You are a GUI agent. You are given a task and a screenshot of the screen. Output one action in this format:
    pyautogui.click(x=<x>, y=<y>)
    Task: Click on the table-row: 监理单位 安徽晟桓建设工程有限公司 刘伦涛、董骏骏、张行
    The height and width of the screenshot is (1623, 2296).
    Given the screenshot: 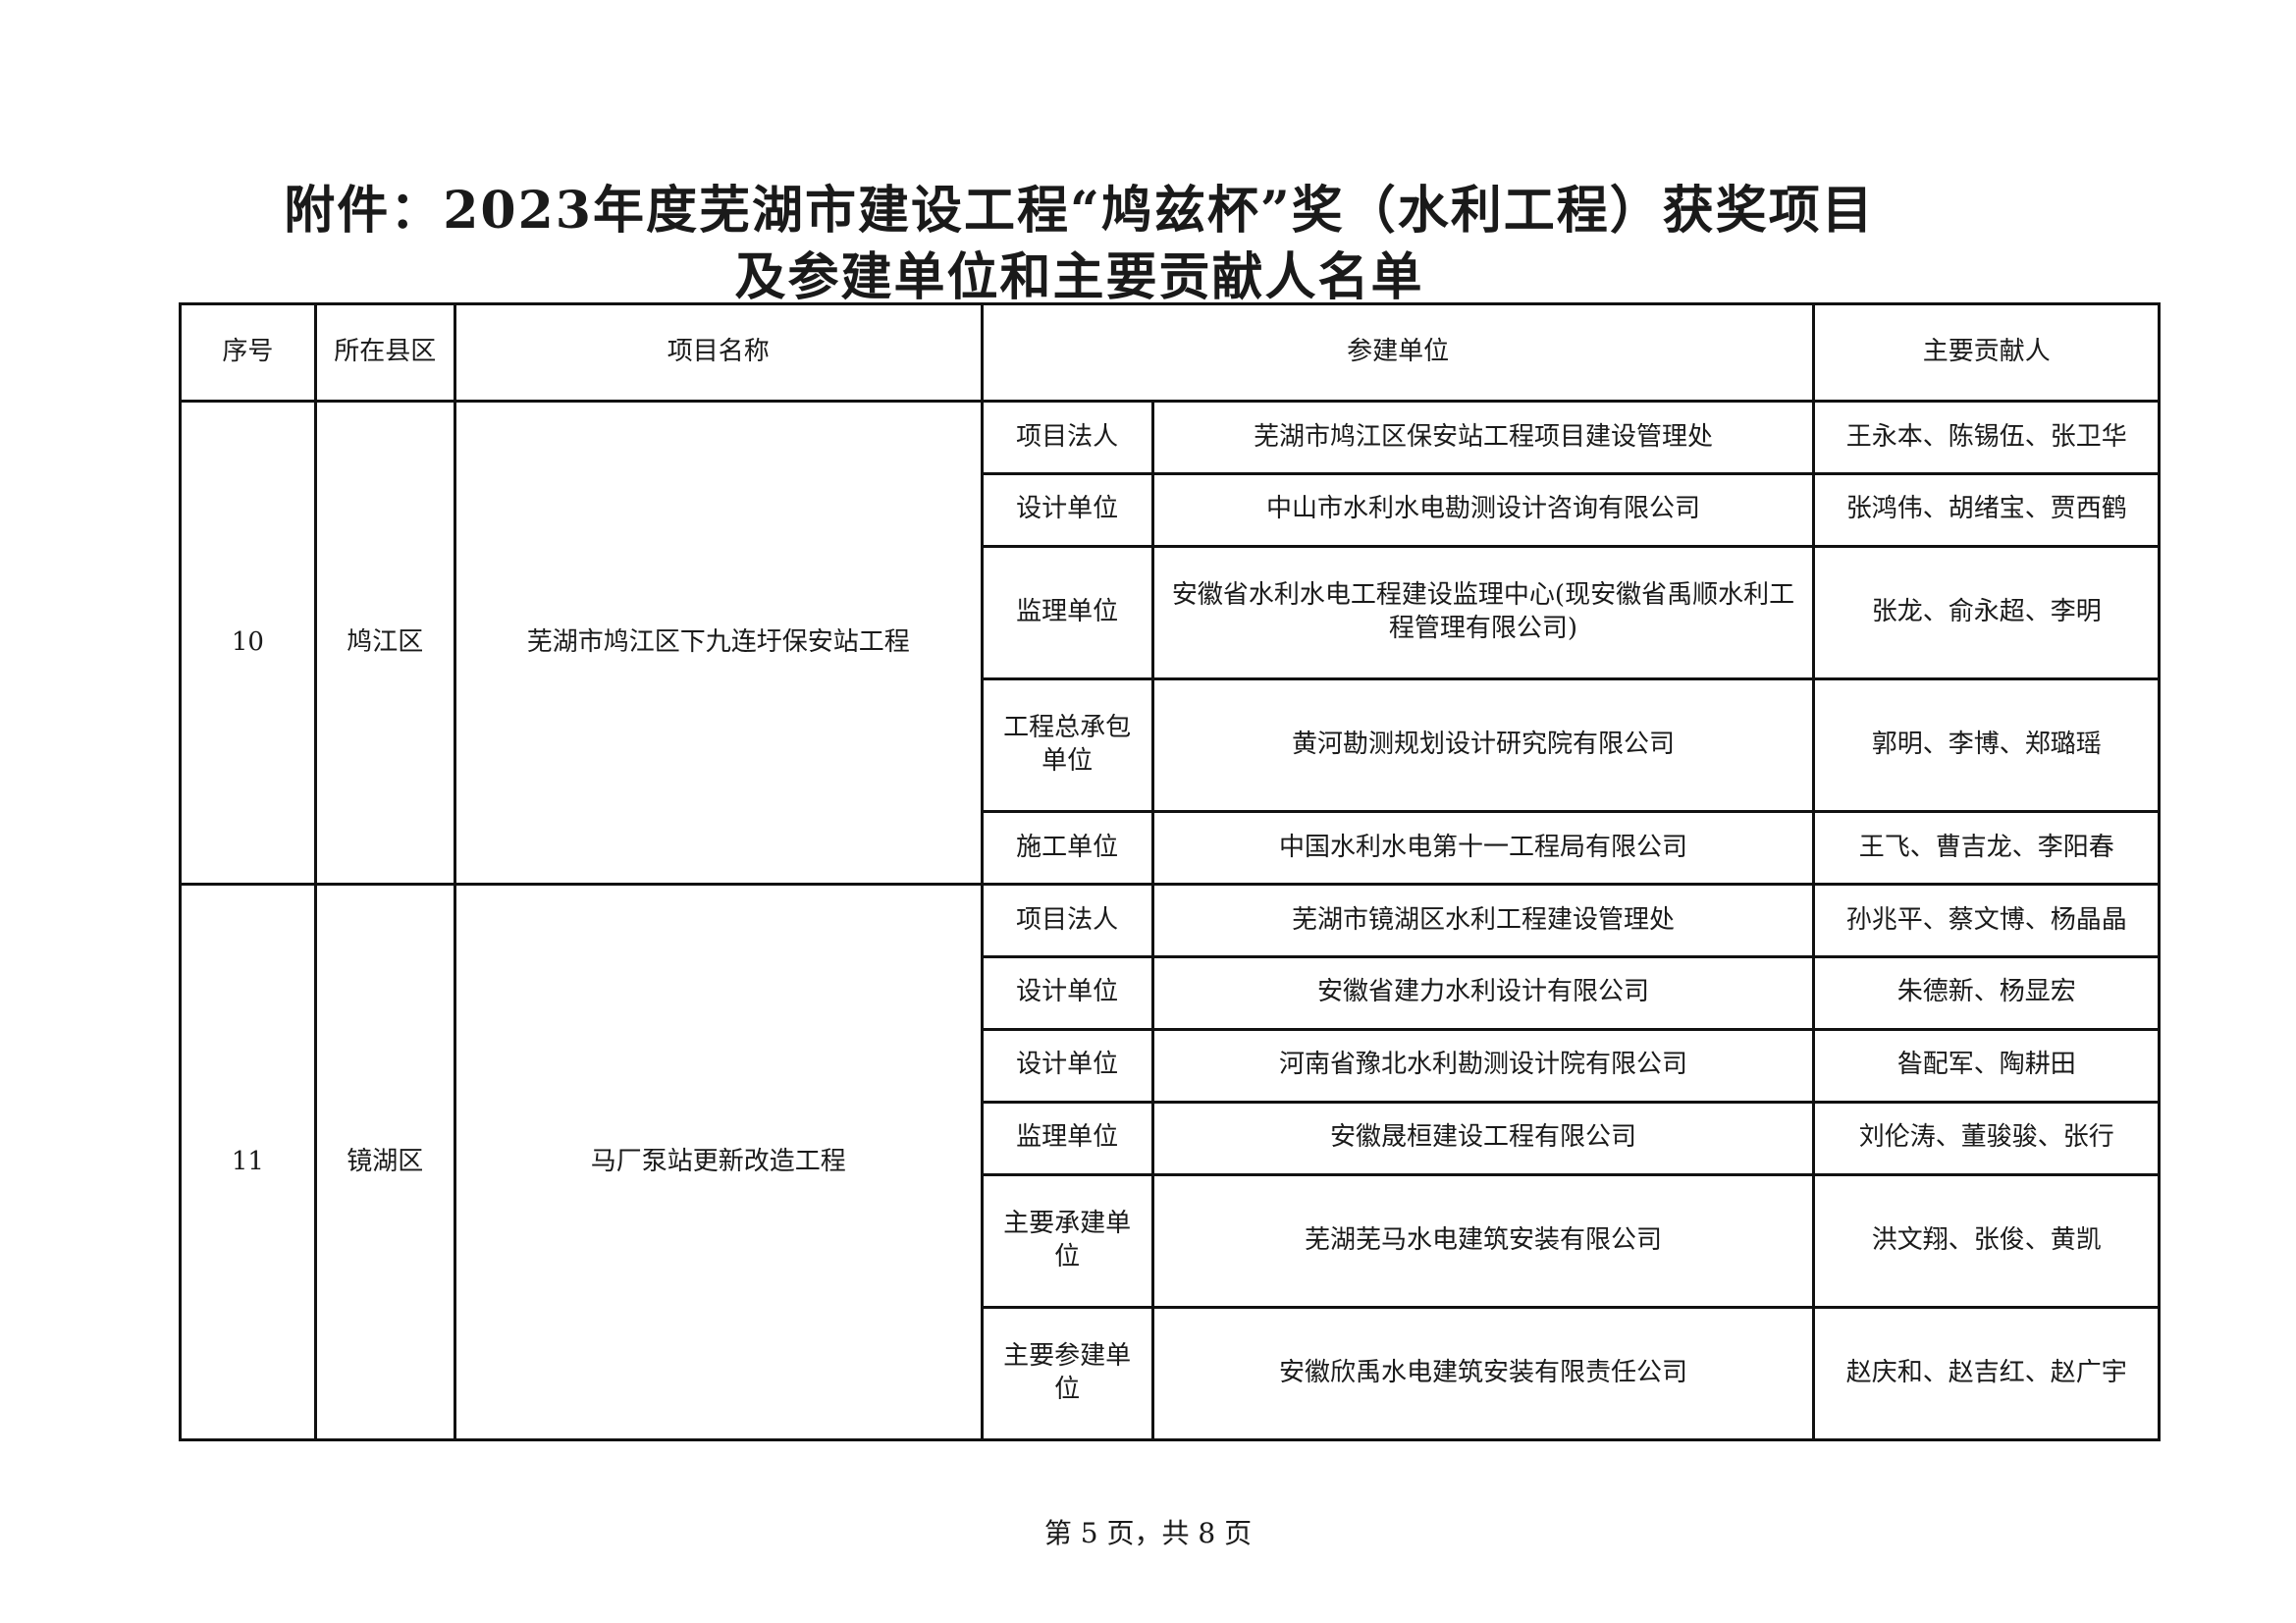 What is the action you would take?
    pyautogui.click(x=1171, y=1138)
    